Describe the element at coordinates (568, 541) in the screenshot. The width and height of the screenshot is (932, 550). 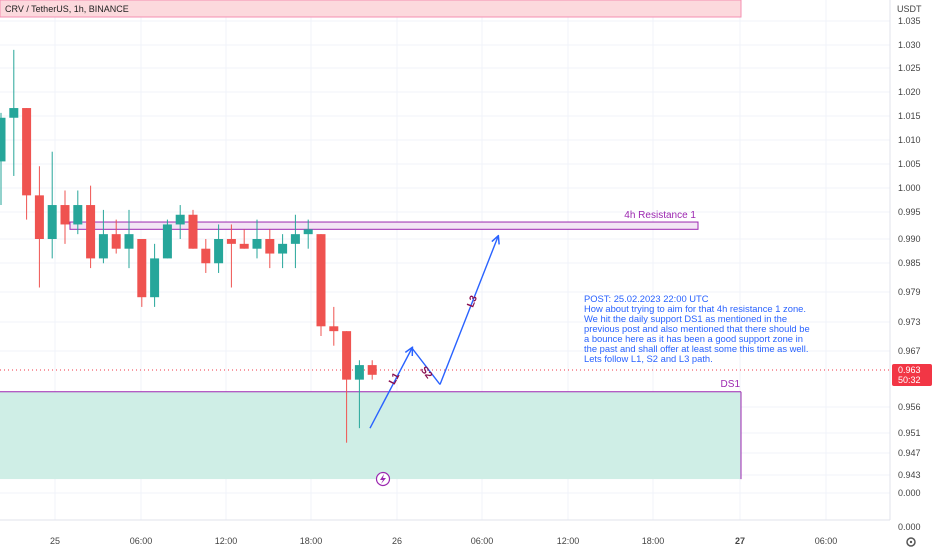
I see `time-tick-label: 12:00` at that location.